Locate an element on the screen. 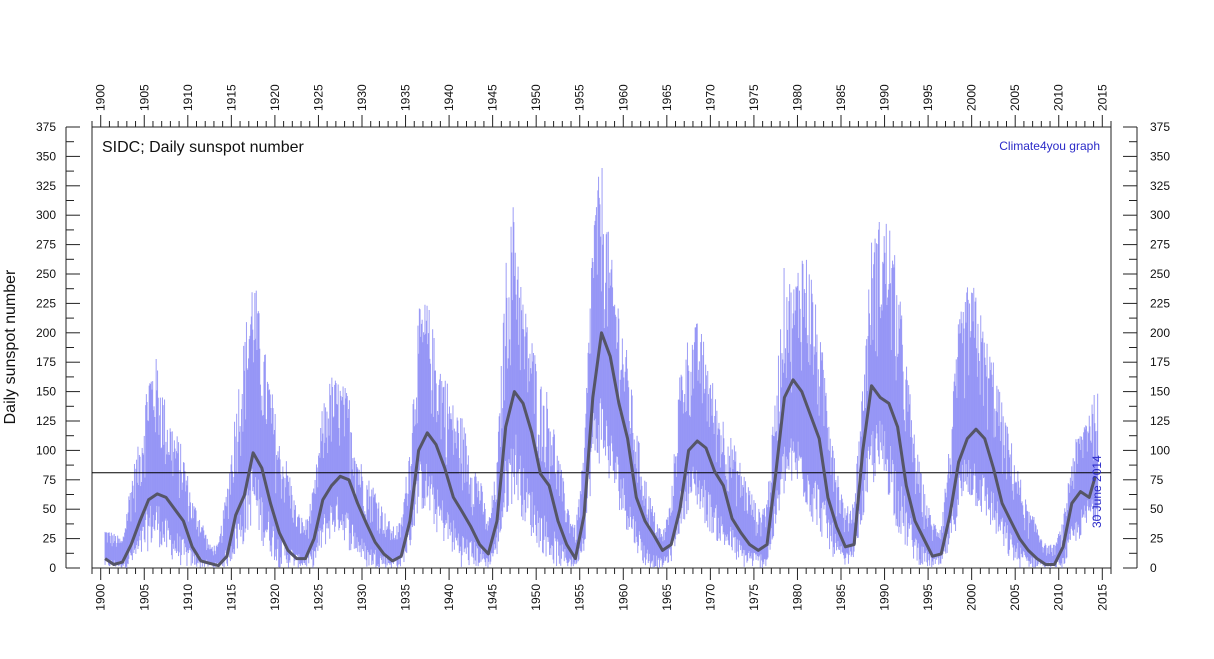 This screenshot has height=659, width=1214. right-value-label: 350 is located at coordinates (1160, 156).